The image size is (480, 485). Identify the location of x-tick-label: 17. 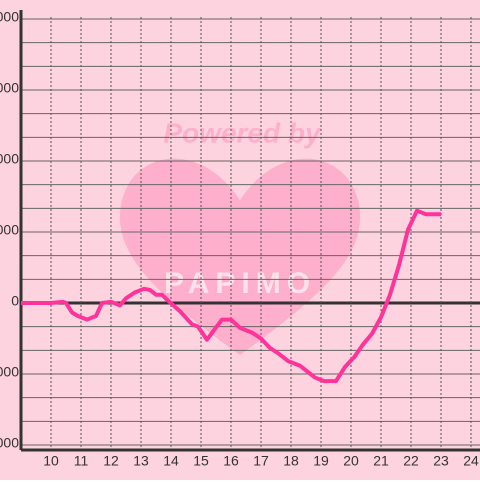
(261, 461).